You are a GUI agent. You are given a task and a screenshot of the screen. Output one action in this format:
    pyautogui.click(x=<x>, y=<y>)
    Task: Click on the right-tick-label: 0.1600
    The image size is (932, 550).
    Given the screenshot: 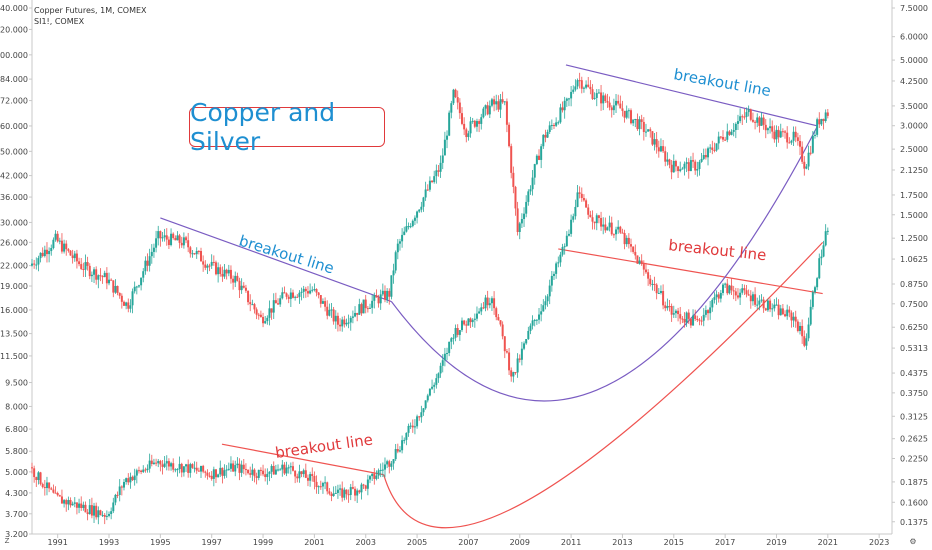 What is the action you would take?
    pyautogui.click(x=914, y=502)
    